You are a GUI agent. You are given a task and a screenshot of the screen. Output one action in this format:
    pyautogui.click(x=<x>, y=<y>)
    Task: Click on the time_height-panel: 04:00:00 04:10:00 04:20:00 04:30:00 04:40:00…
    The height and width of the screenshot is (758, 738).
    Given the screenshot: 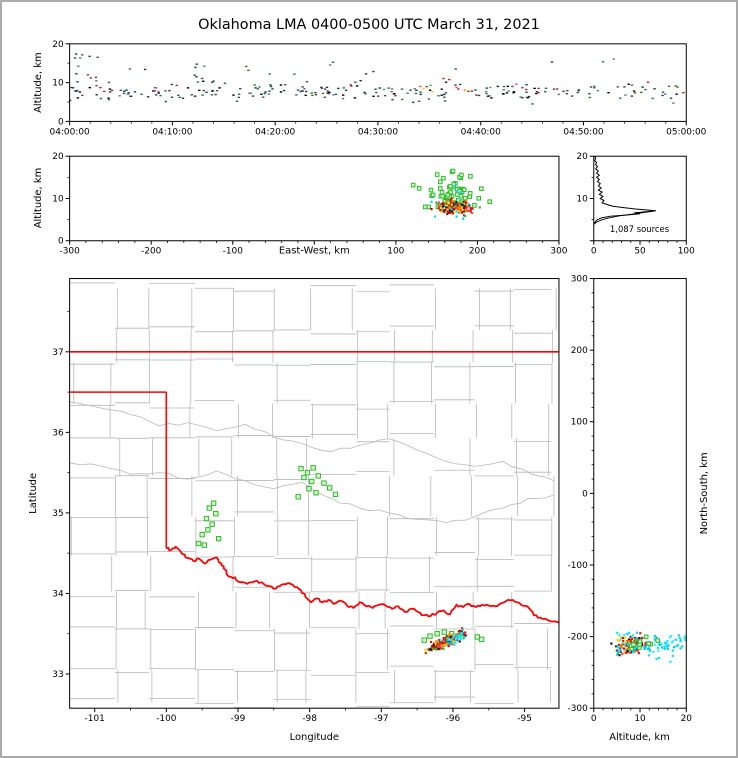 What is the action you would take?
    pyautogui.click(x=378, y=89)
    